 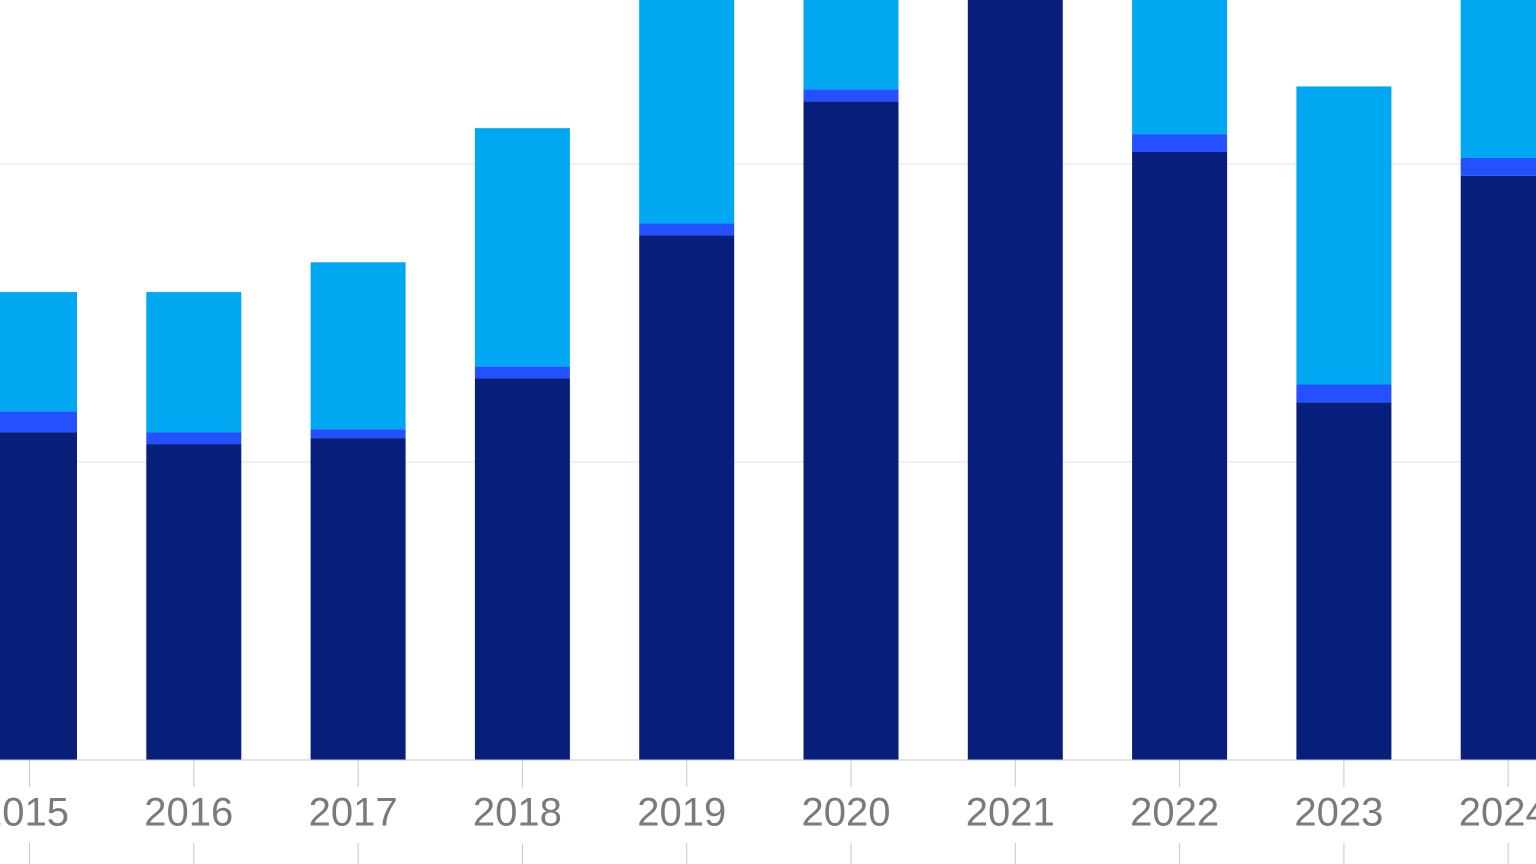 What do you see at coordinates (517, 813) in the screenshot?
I see `x-tick-label: 2018` at bounding box center [517, 813].